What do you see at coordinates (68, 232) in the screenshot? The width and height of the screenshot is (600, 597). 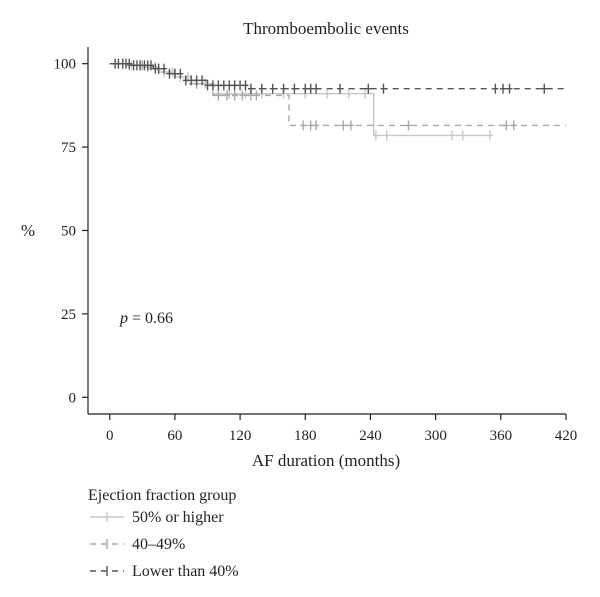 I see `y-tick-label: 50` at bounding box center [68, 232].